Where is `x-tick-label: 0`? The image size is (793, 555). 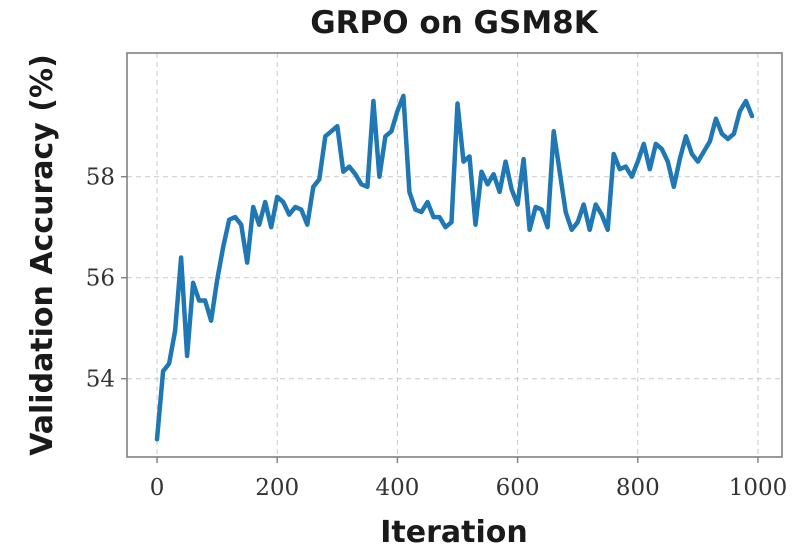
x-tick-label: 0 is located at coordinates (157, 488).